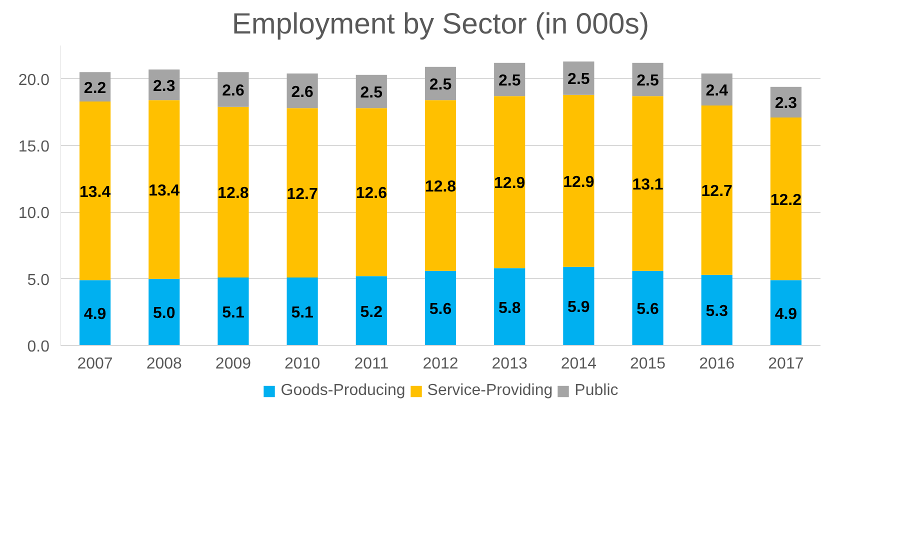 This screenshot has height=540, width=900. I want to click on data-label: 12.2, so click(786, 200).